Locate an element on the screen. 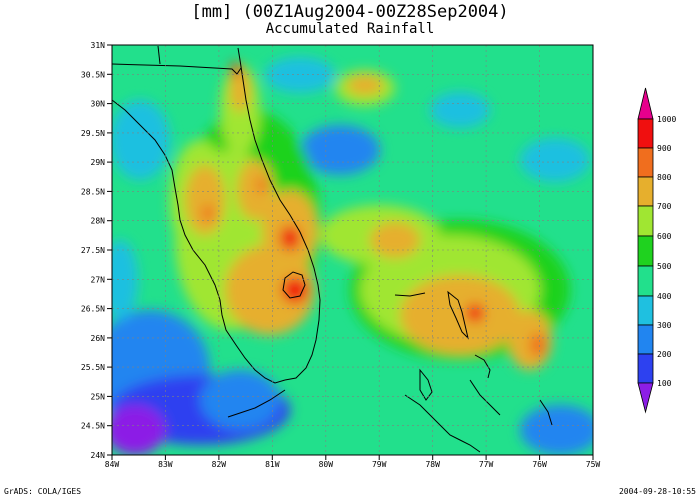  lon-label: 82W is located at coordinates (219, 464).